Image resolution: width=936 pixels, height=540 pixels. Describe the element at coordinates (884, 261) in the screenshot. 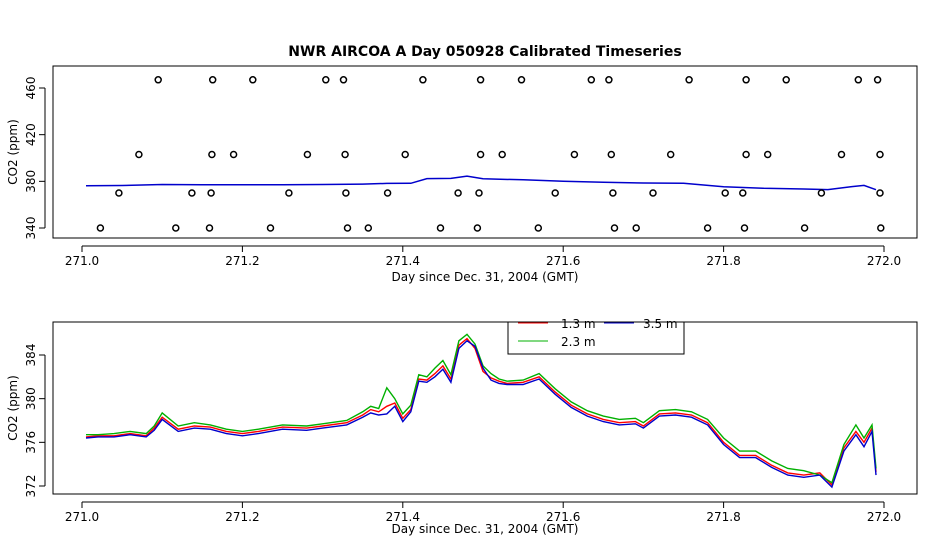

I see `top-x-tick-label: 272.0` at that location.